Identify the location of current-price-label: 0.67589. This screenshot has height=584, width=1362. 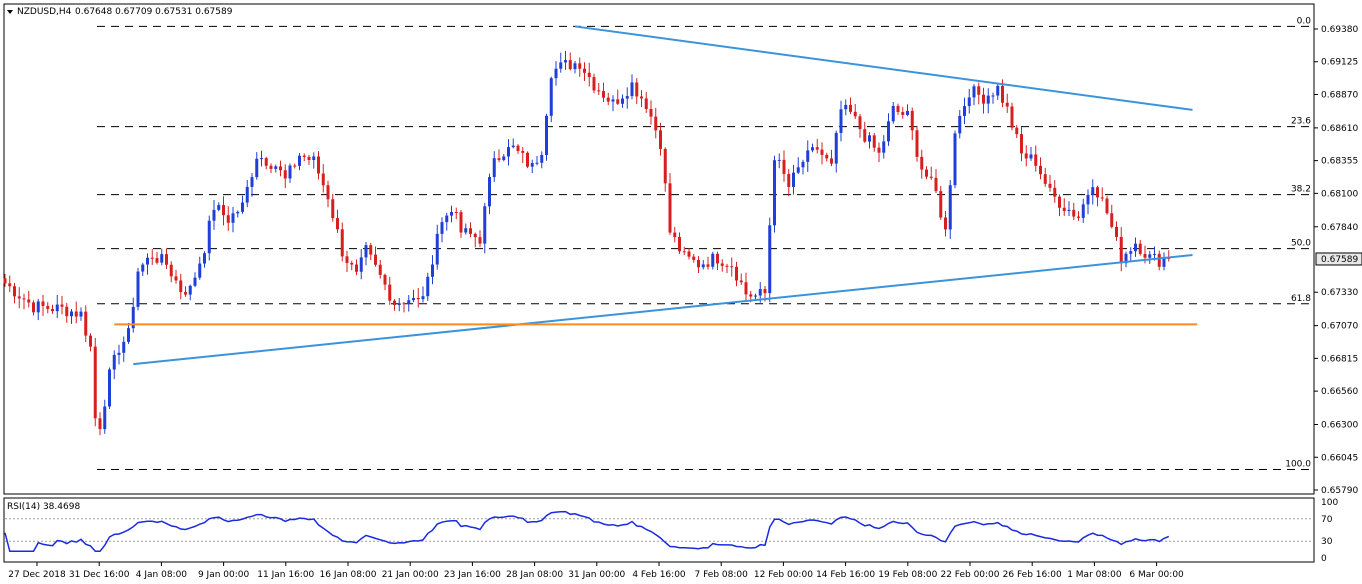
(1339, 260).